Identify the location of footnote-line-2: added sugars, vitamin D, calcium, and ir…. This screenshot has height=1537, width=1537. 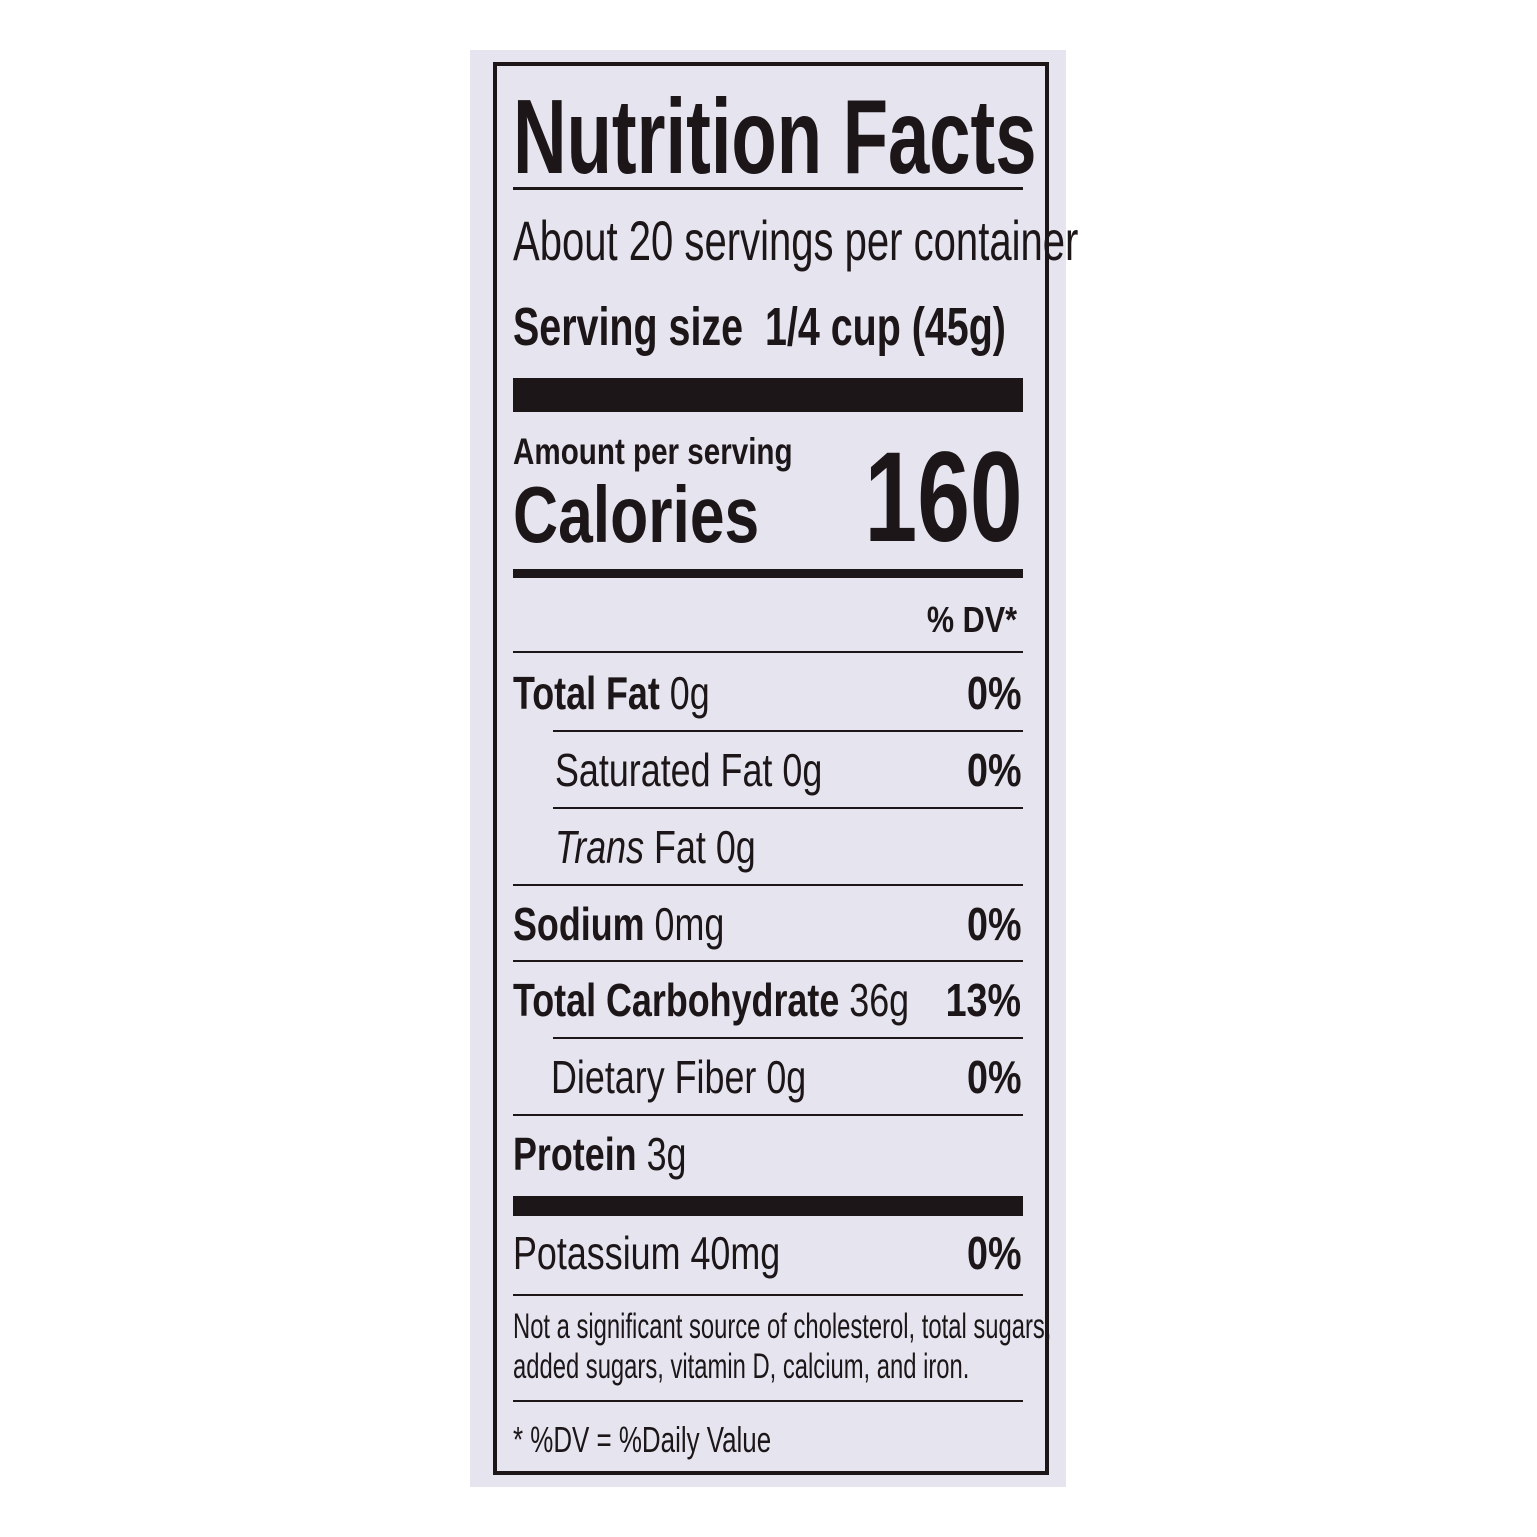
(741, 1366).